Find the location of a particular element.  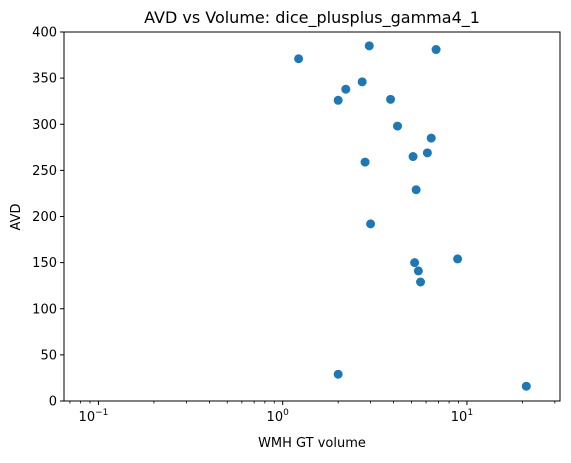

x-axis-label: WMH GT volume is located at coordinates (312, 443).